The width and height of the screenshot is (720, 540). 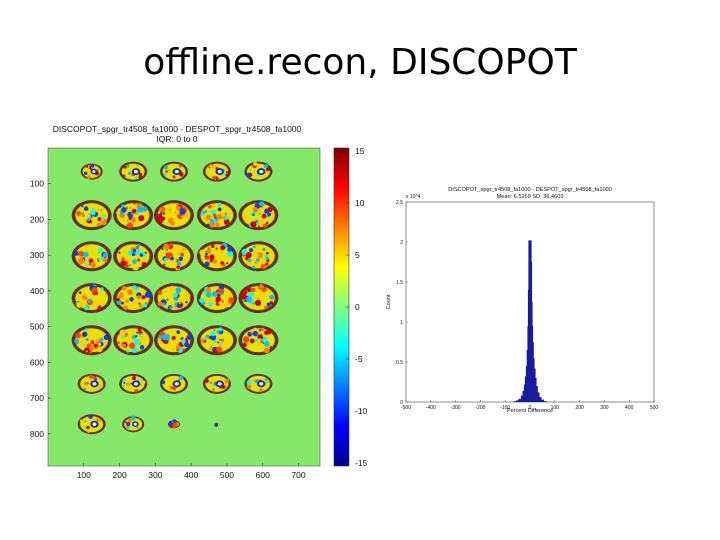 I want to click on montage-x-tick-label: 500, so click(x=227, y=475).